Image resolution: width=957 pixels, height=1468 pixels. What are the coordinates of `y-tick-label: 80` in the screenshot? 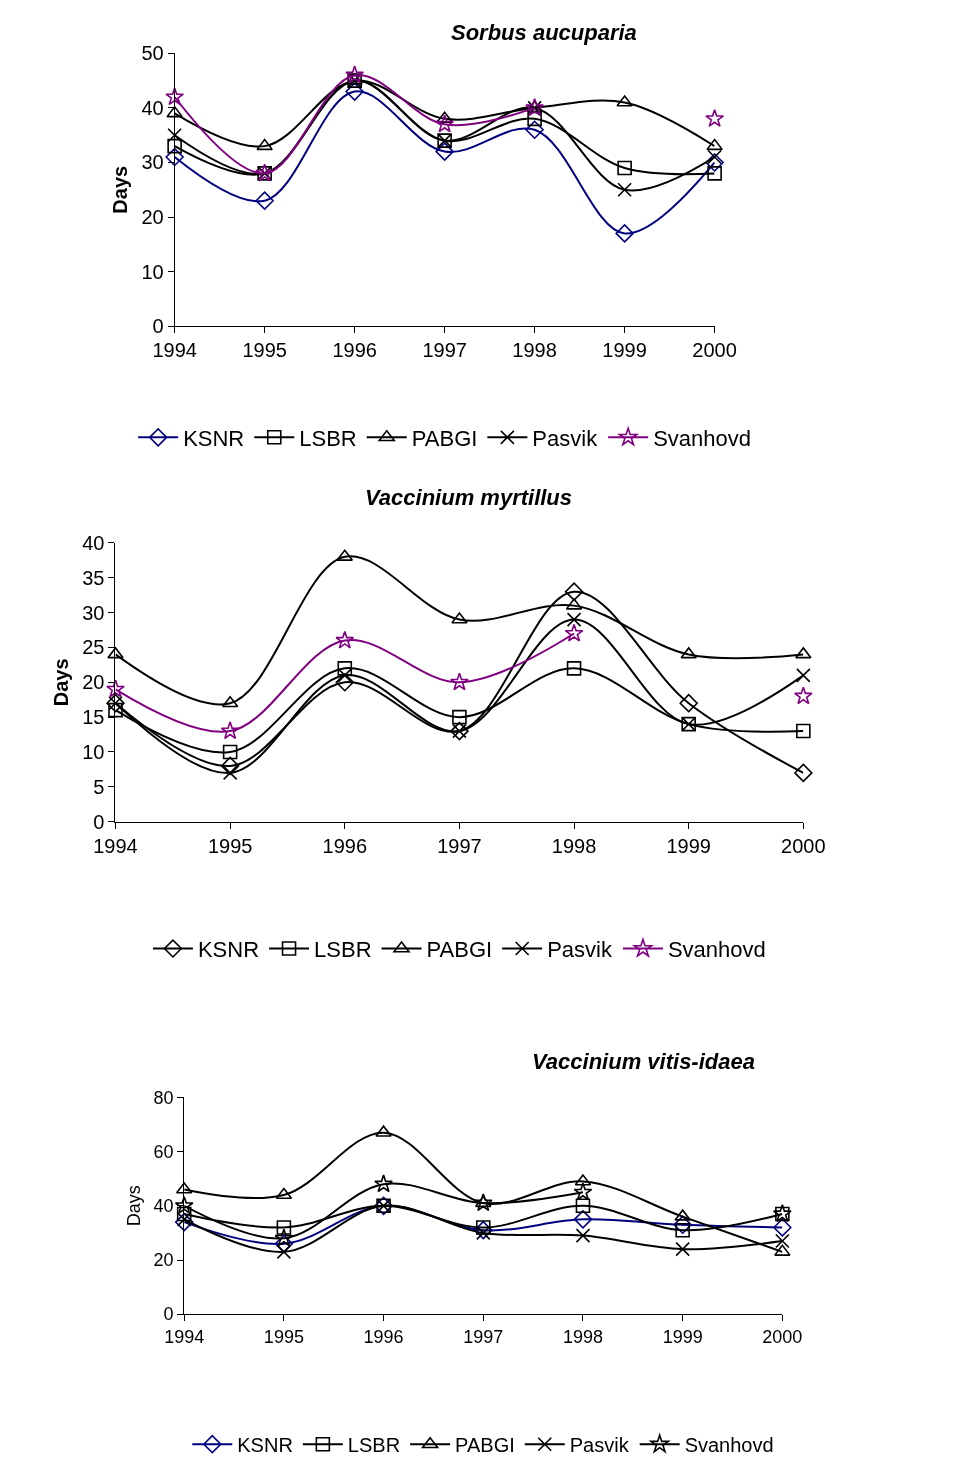 It's located at (163, 1097).